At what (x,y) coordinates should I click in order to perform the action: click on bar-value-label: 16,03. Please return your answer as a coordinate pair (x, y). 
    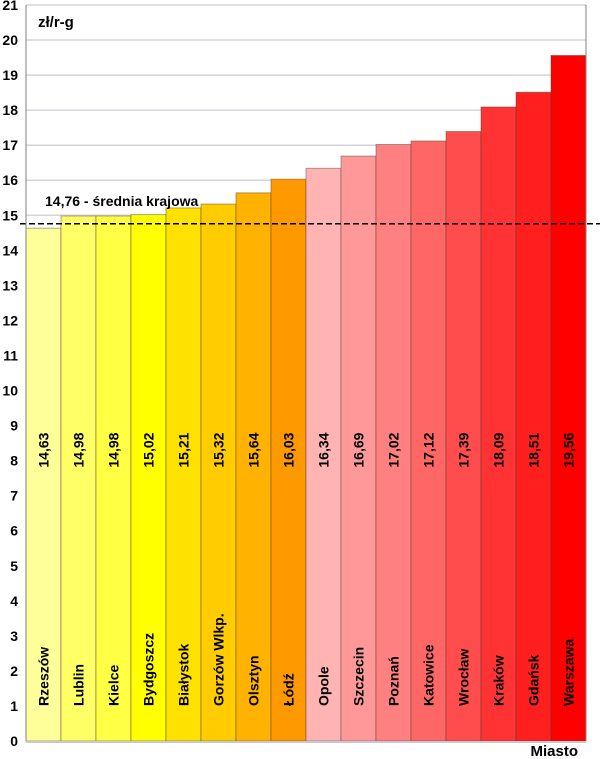
    Looking at the image, I should click on (289, 449).